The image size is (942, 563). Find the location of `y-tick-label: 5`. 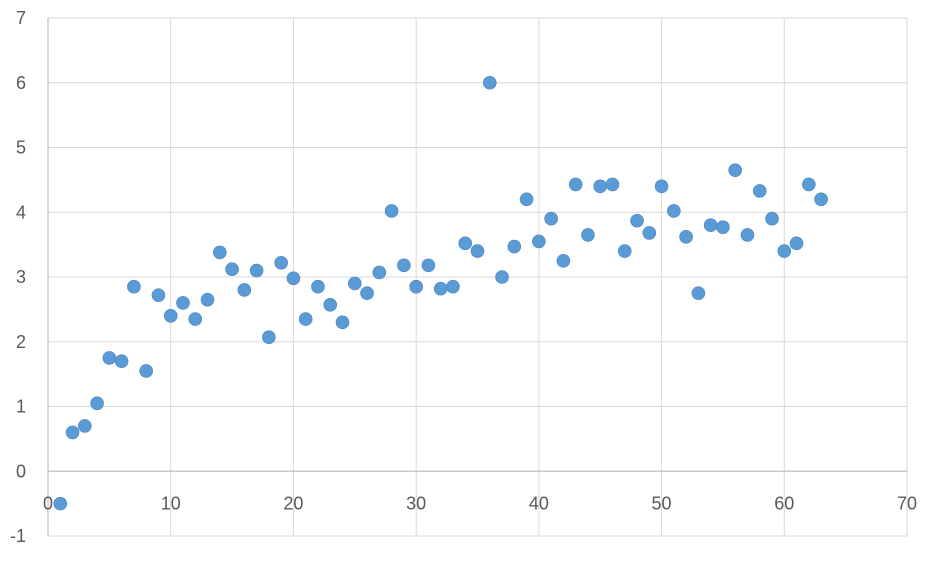

y-tick-label: 5 is located at coordinates (21, 148).